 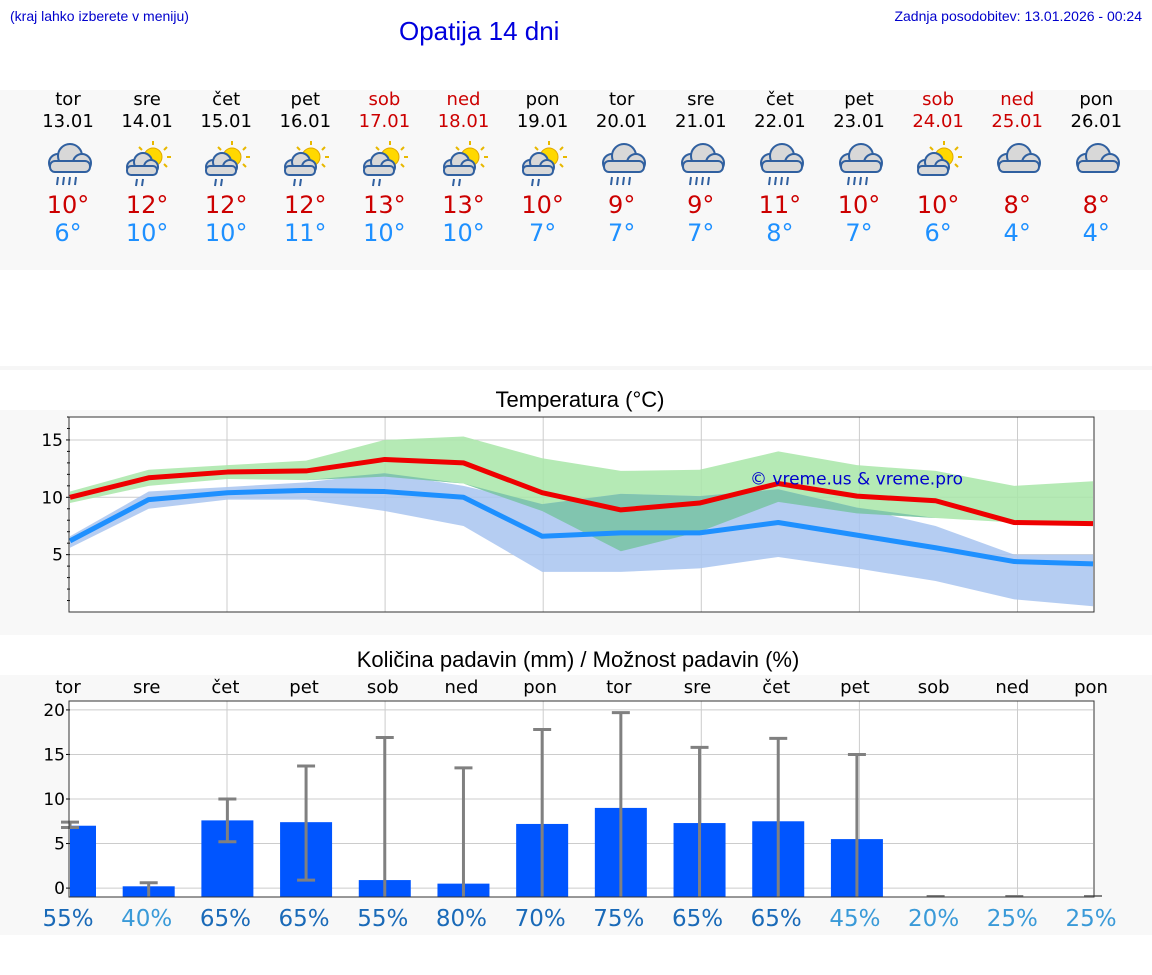 What do you see at coordinates (1017, 233) in the screenshot?
I see `temp-min: 4°` at bounding box center [1017, 233].